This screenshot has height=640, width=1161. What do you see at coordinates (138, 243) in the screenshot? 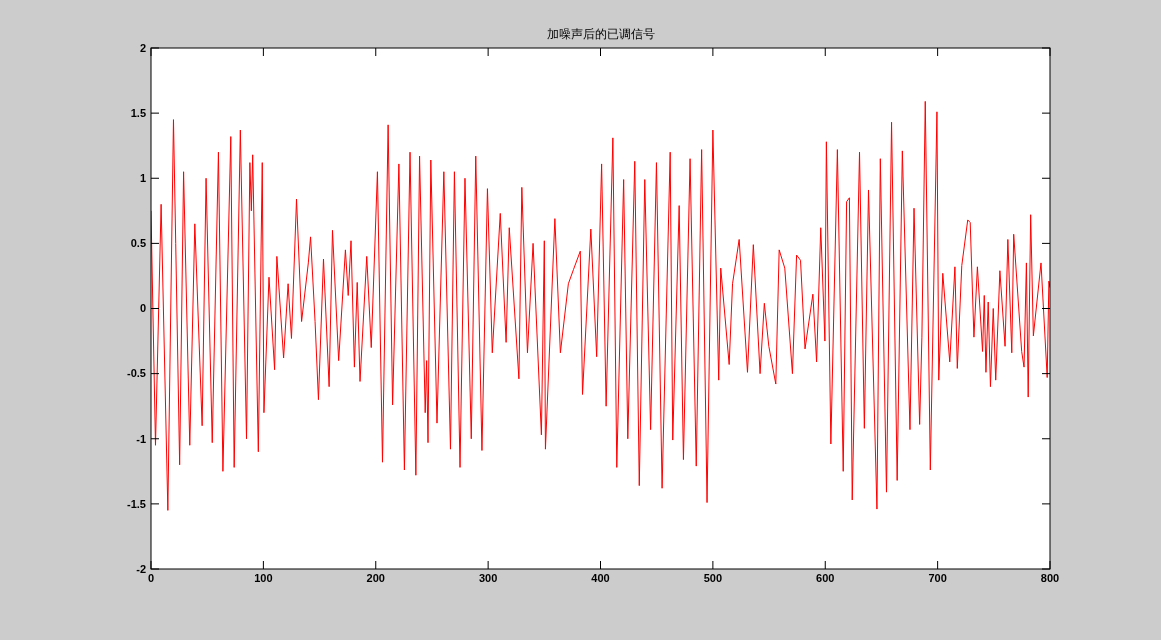
I see `y-tick-label: 0.5` at bounding box center [138, 243].